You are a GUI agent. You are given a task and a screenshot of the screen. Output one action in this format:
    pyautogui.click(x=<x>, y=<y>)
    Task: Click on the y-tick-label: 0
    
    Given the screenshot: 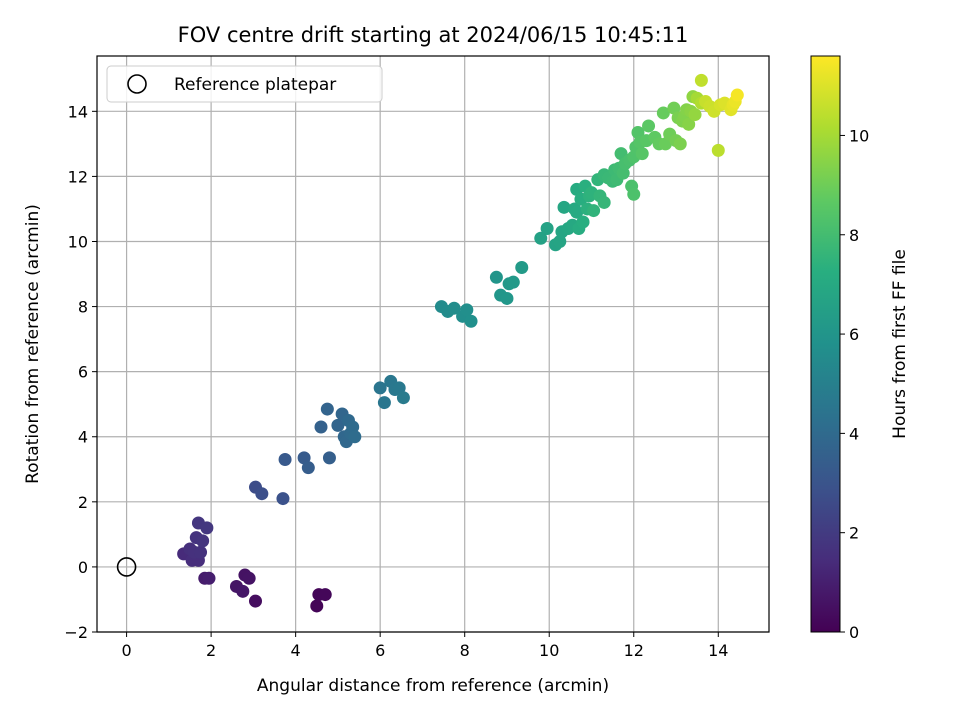 What is the action you would take?
    pyautogui.click(x=83, y=567)
    